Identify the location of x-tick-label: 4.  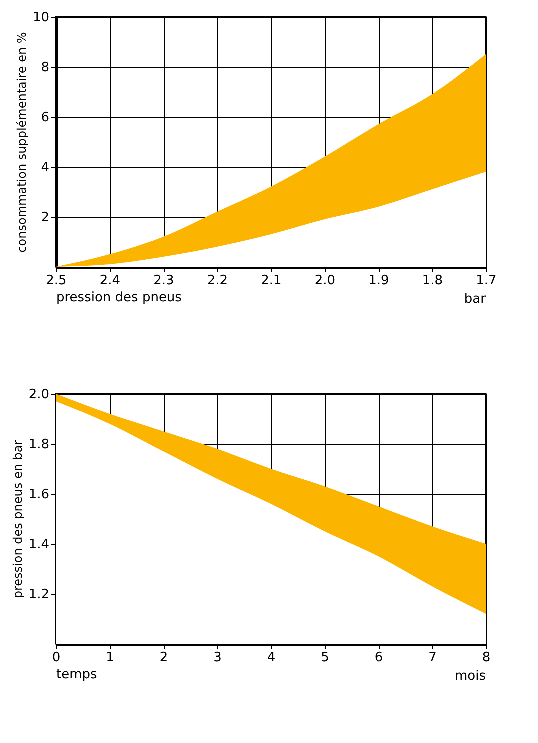
(271, 658).